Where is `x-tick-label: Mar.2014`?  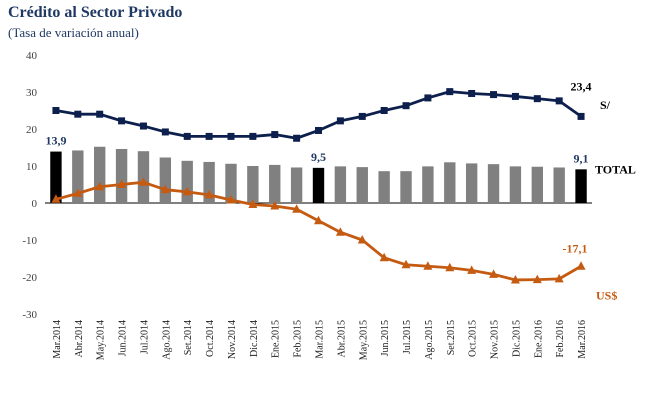 x-tick-label: Mar.2014 is located at coordinates (57, 339).